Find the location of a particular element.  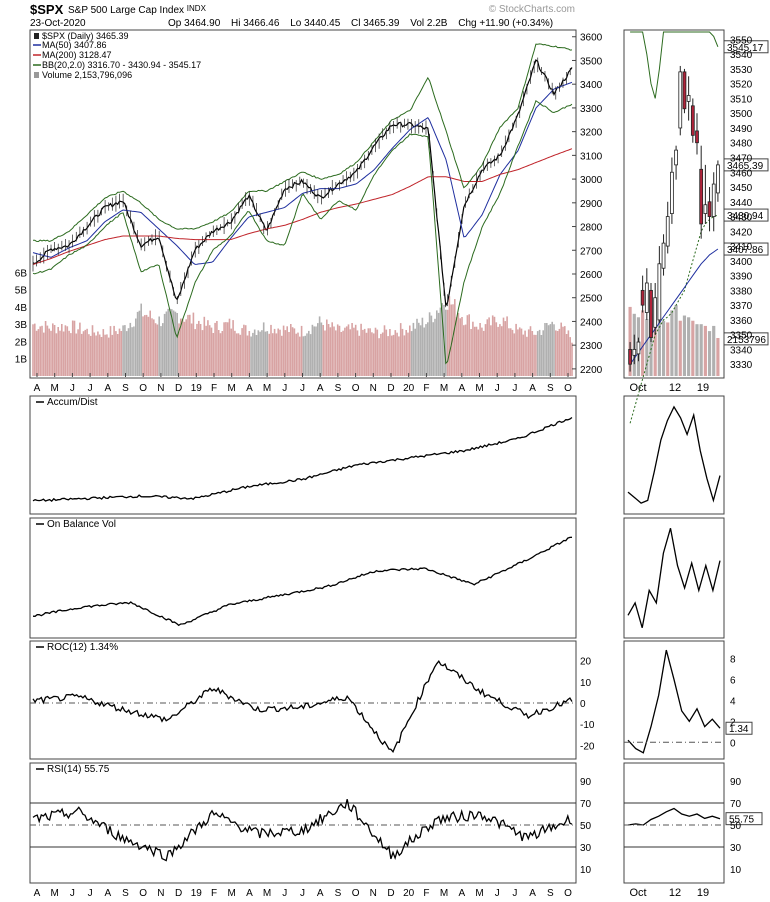

rsi-tick-label: 10 is located at coordinates (586, 870).